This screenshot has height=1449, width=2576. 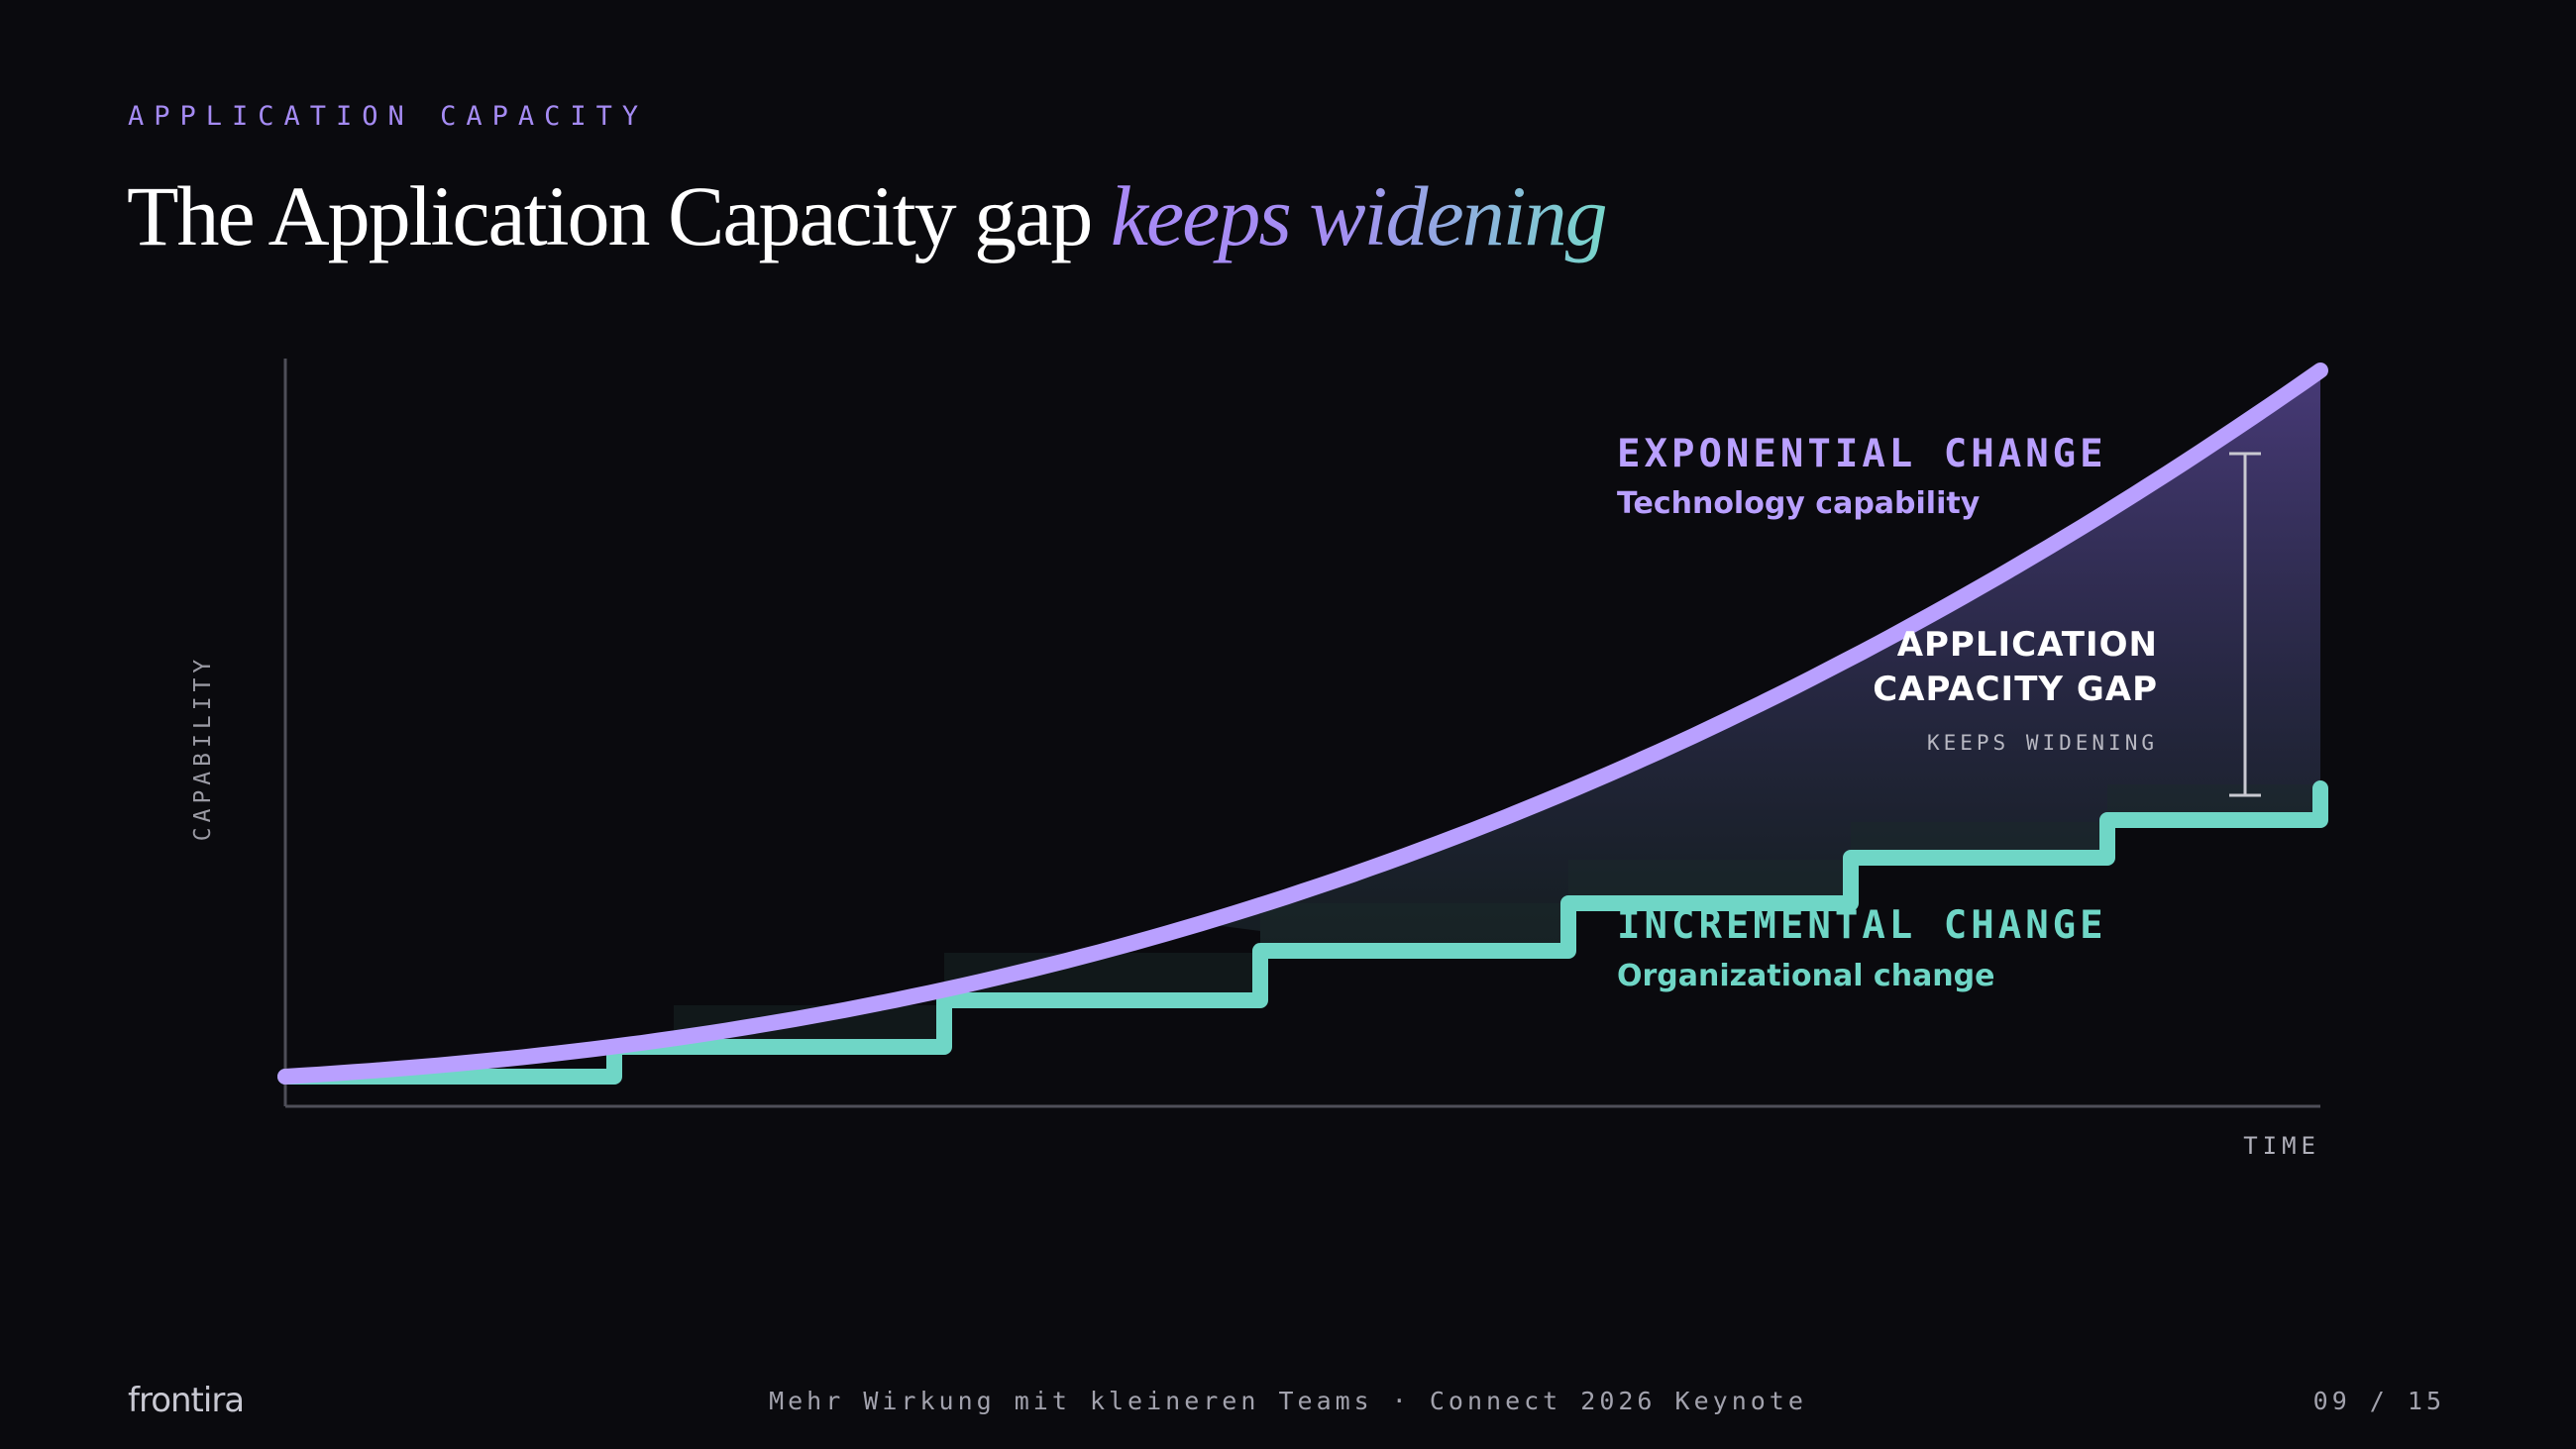 What do you see at coordinates (610, 215) in the screenshot?
I see `title-text: The Application Capacity gap` at bounding box center [610, 215].